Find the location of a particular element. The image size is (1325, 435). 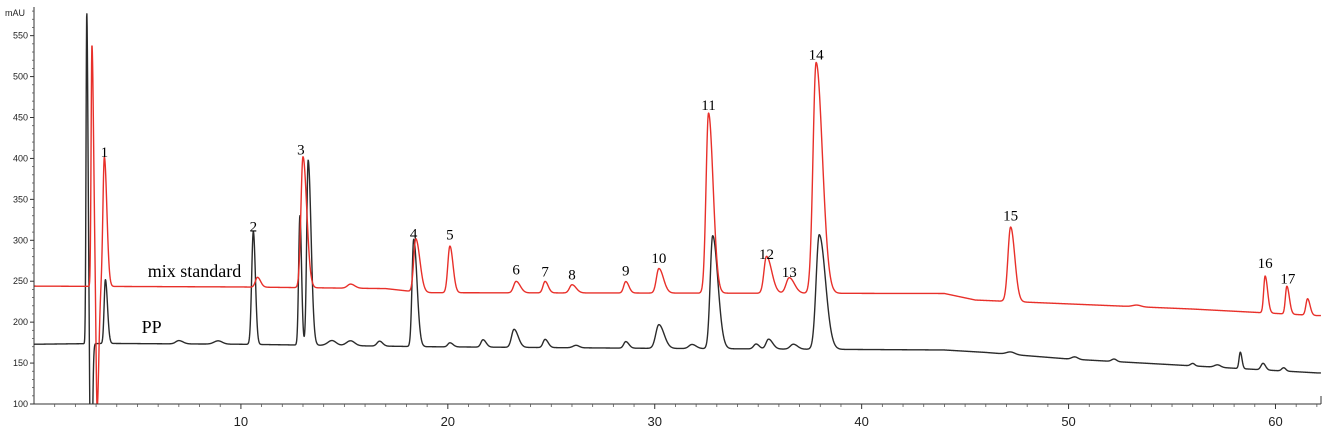

y-tick-label: 300 is located at coordinates (20, 240).